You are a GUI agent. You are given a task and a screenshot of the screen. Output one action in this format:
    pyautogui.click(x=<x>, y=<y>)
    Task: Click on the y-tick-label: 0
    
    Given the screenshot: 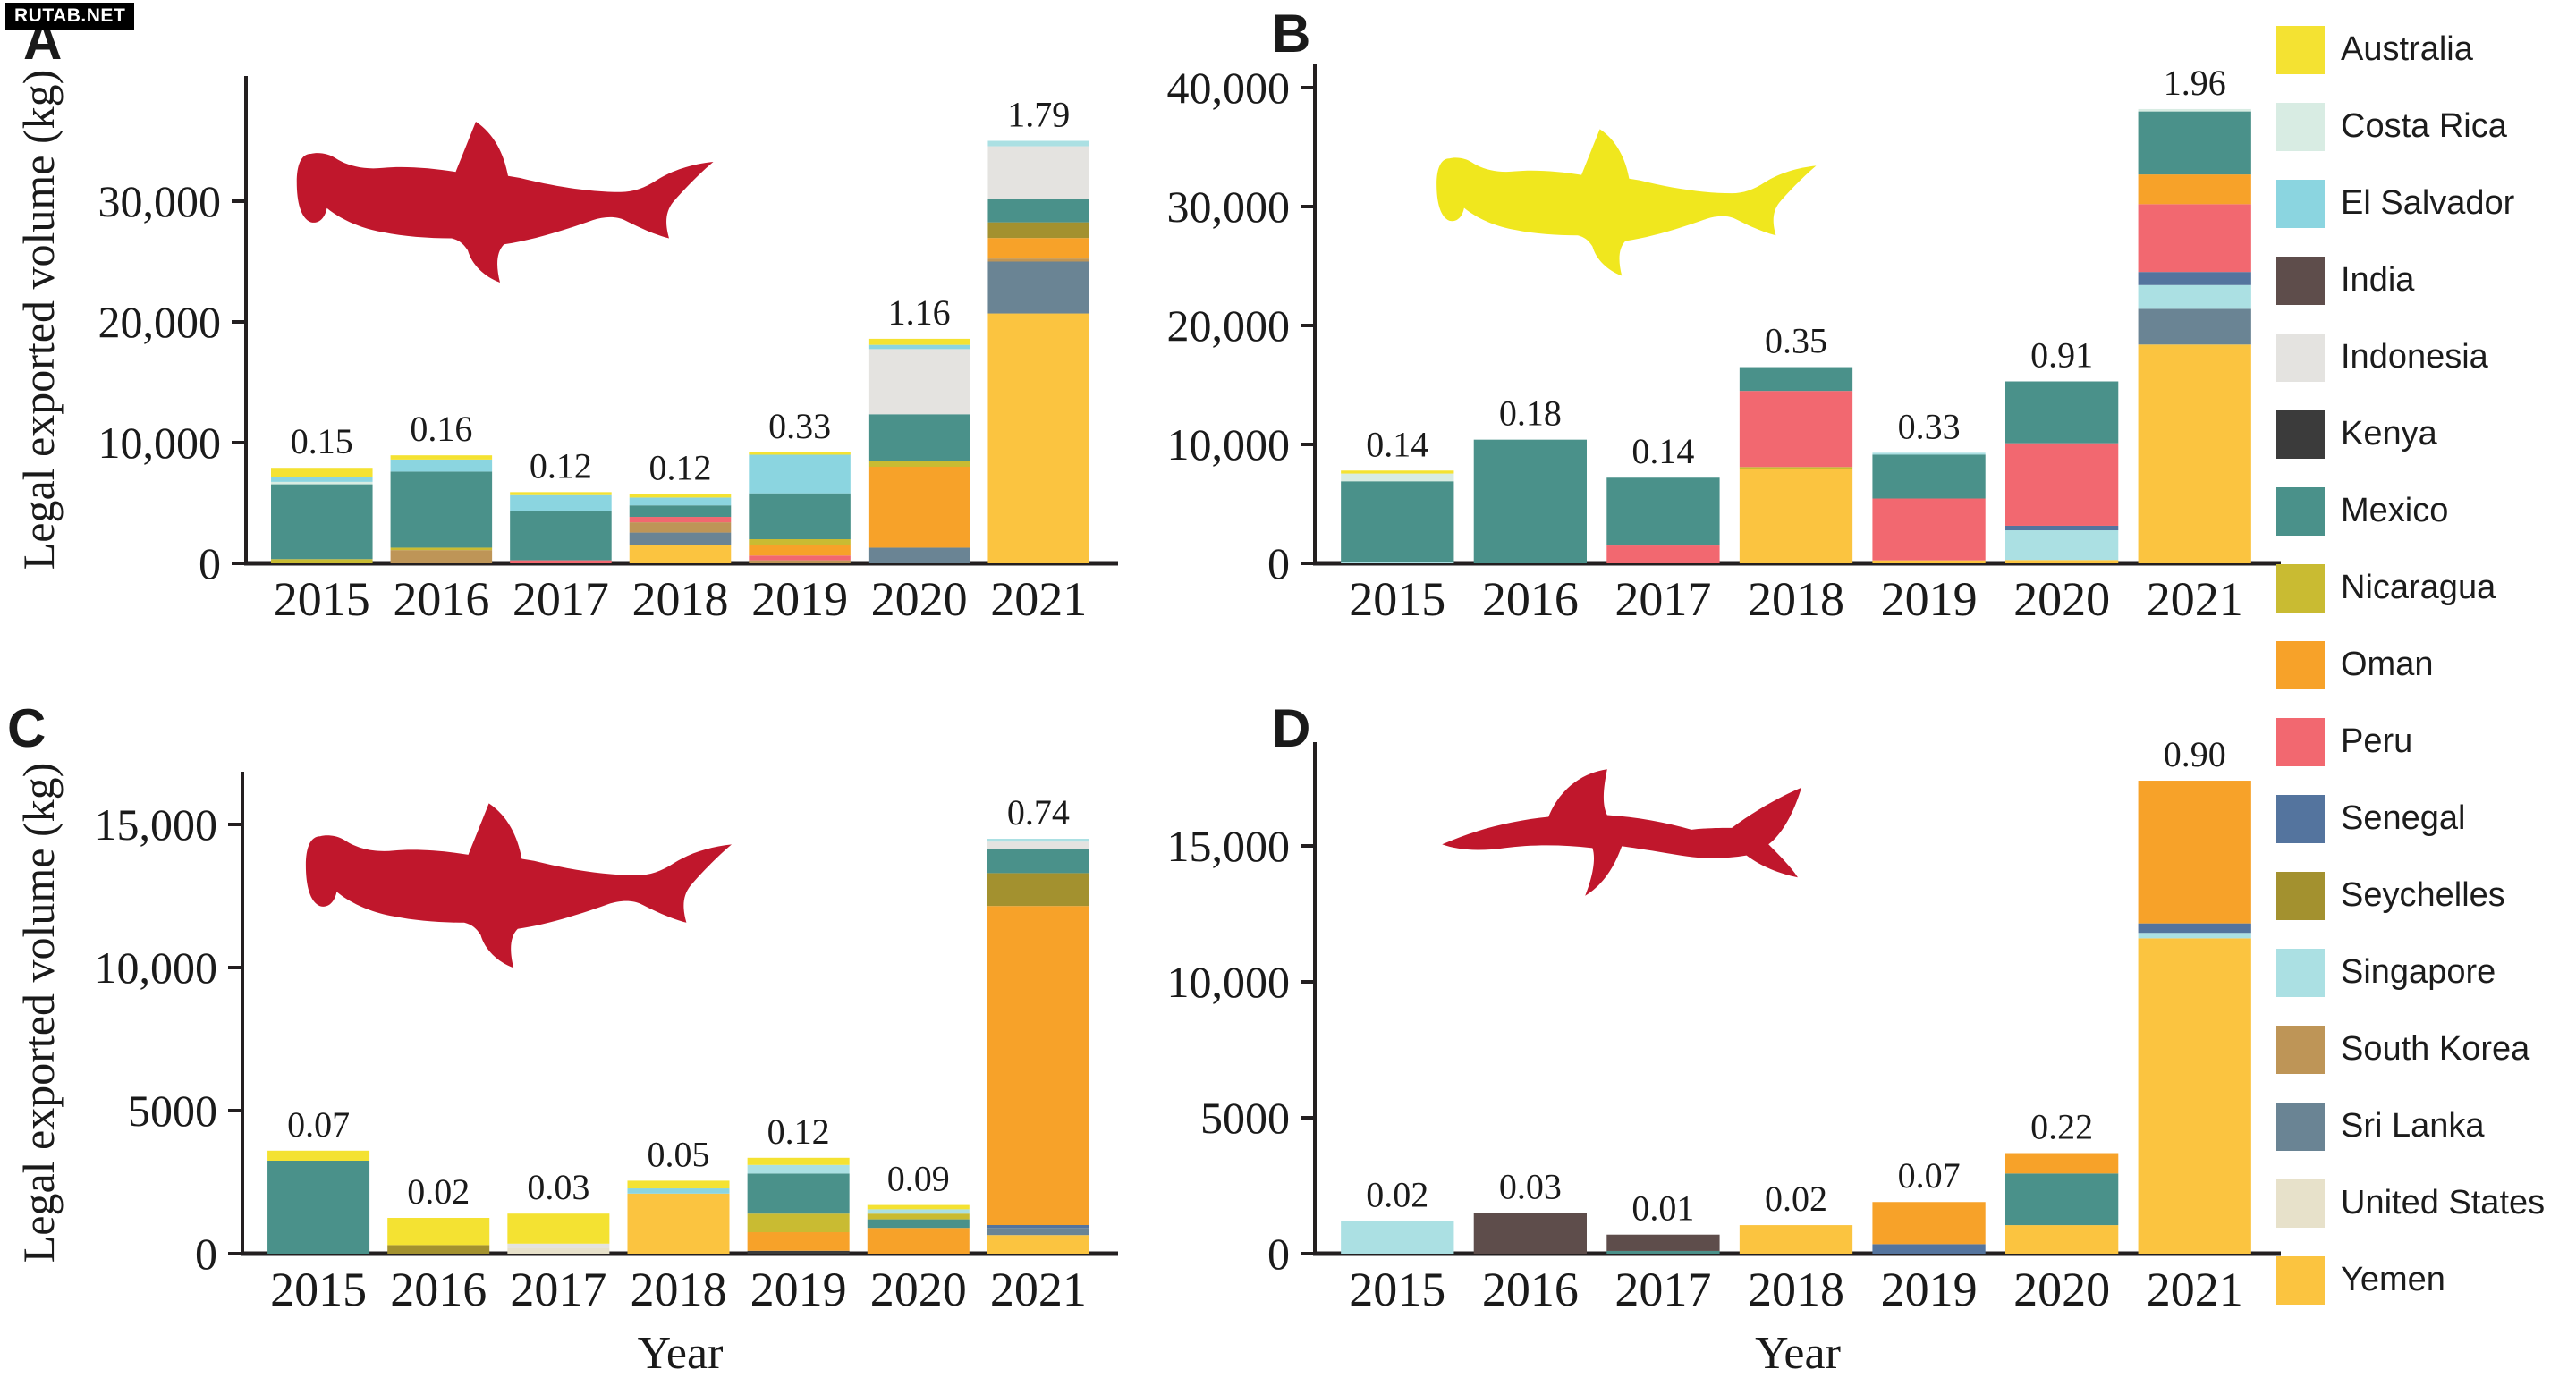 What is the action you would take?
    pyautogui.click(x=1278, y=1254)
    